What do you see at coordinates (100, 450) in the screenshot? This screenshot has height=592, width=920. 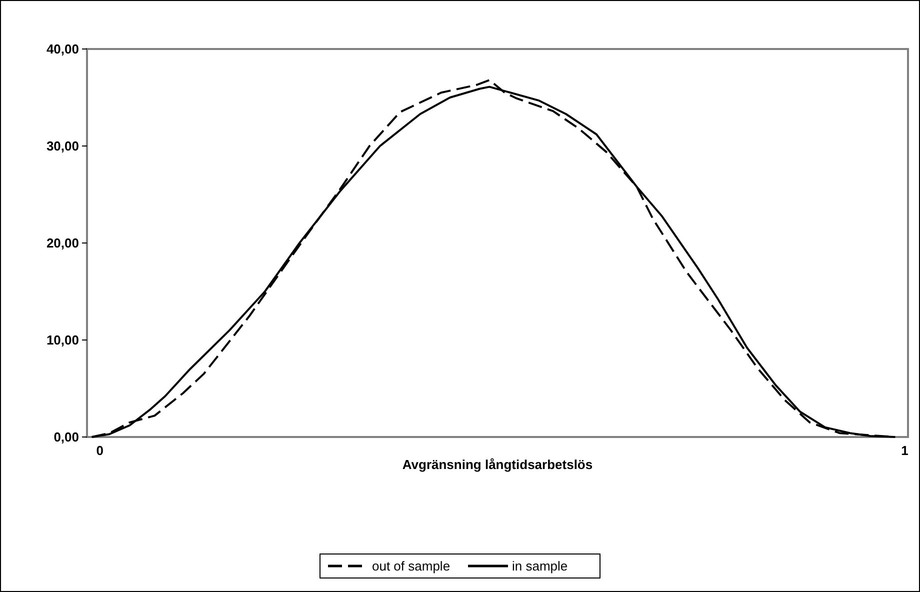 I see `x-tick-label: 0` at bounding box center [100, 450].